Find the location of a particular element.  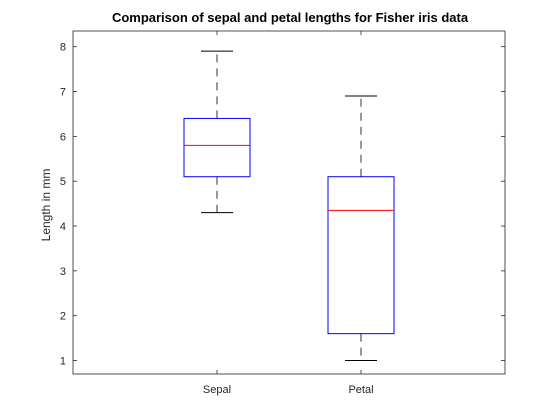

y-tick-label: 2 is located at coordinates (63, 317).